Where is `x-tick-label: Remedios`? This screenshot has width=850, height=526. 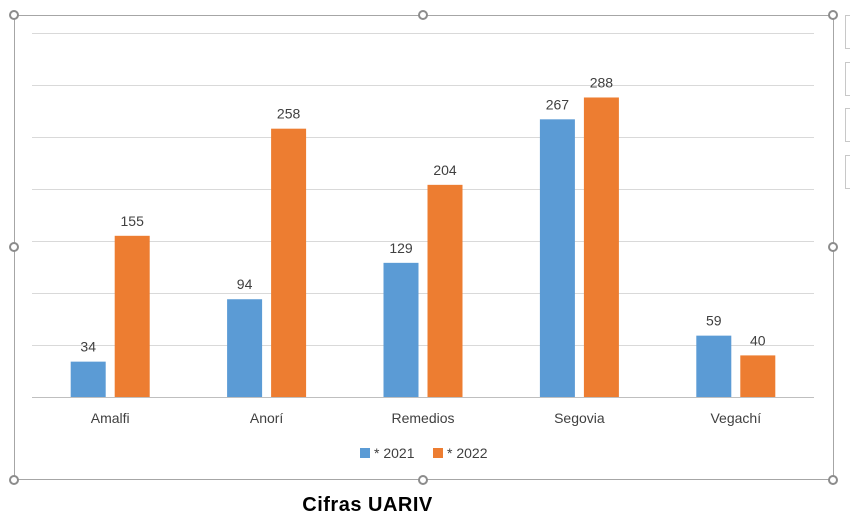 x-tick-label: Remedios is located at coordinates (422, 418).